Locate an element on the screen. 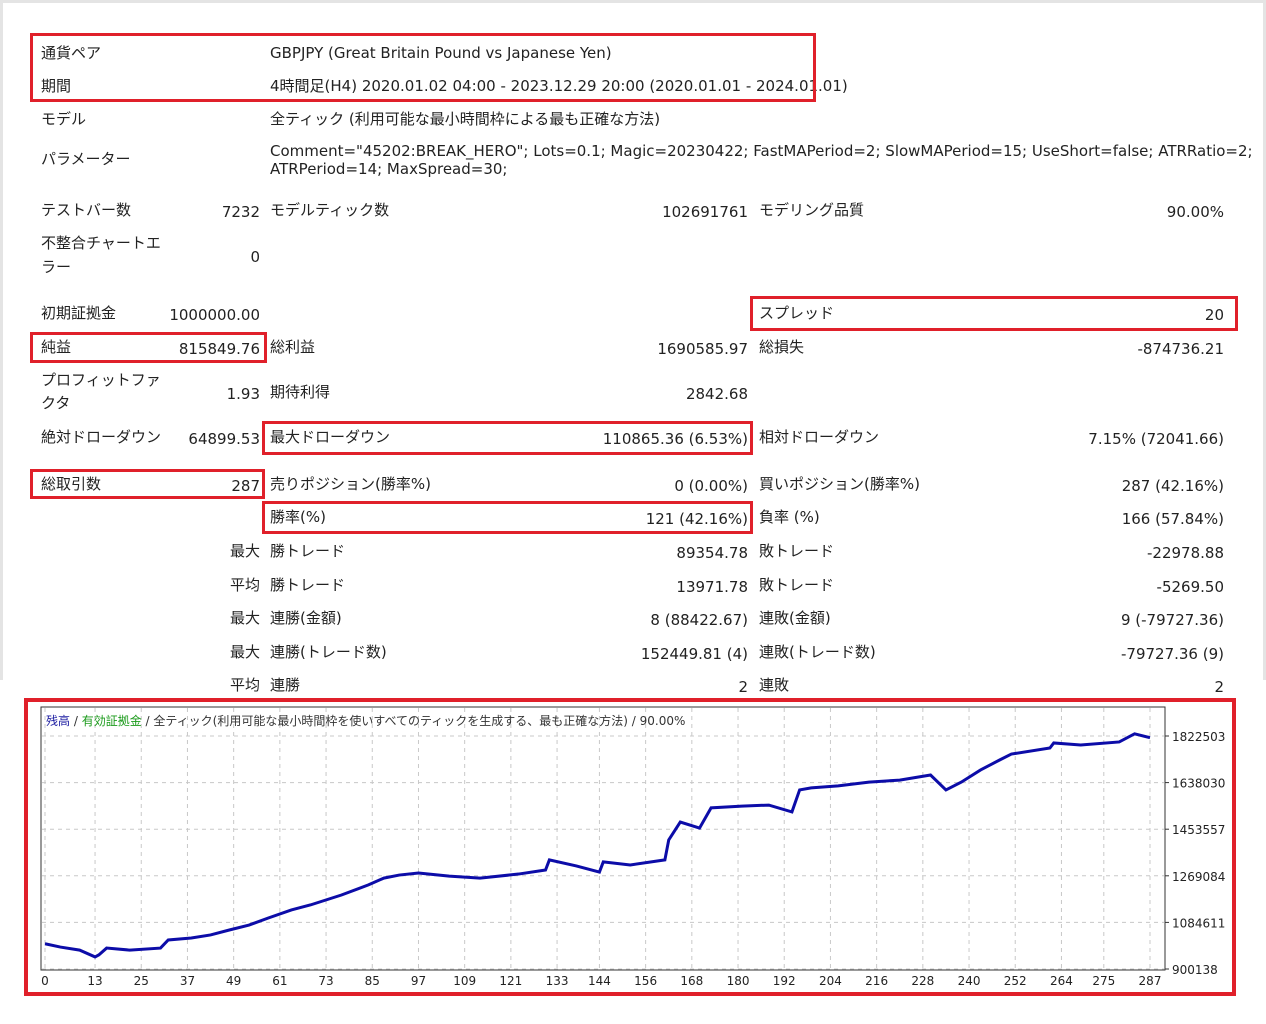 The image size is (1266, 1024). label: 連勝 is located at coordinates (285, 685).